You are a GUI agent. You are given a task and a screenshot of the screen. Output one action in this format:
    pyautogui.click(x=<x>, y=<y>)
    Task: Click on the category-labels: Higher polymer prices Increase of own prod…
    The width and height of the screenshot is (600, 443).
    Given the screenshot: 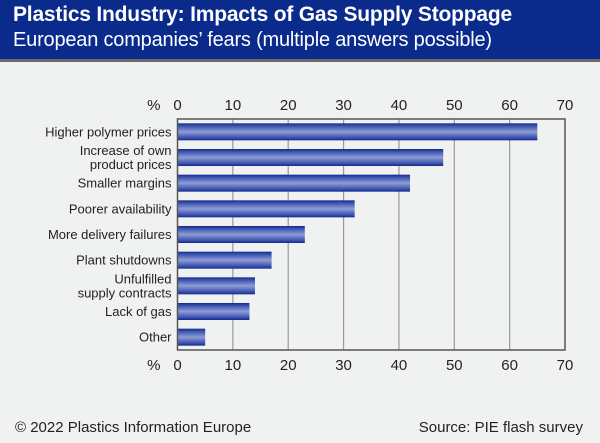 What is the action you would take?
    pyautogui.click(x=108, y=234)
    